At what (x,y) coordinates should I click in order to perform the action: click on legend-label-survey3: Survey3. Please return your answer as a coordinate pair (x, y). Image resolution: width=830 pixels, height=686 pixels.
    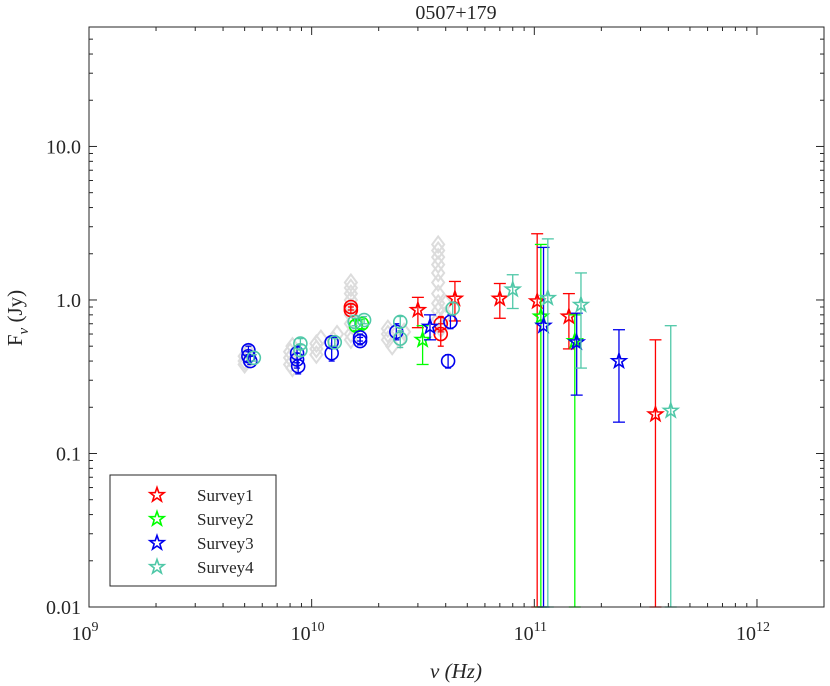
    Looking at the image, I should click on (225, 543).